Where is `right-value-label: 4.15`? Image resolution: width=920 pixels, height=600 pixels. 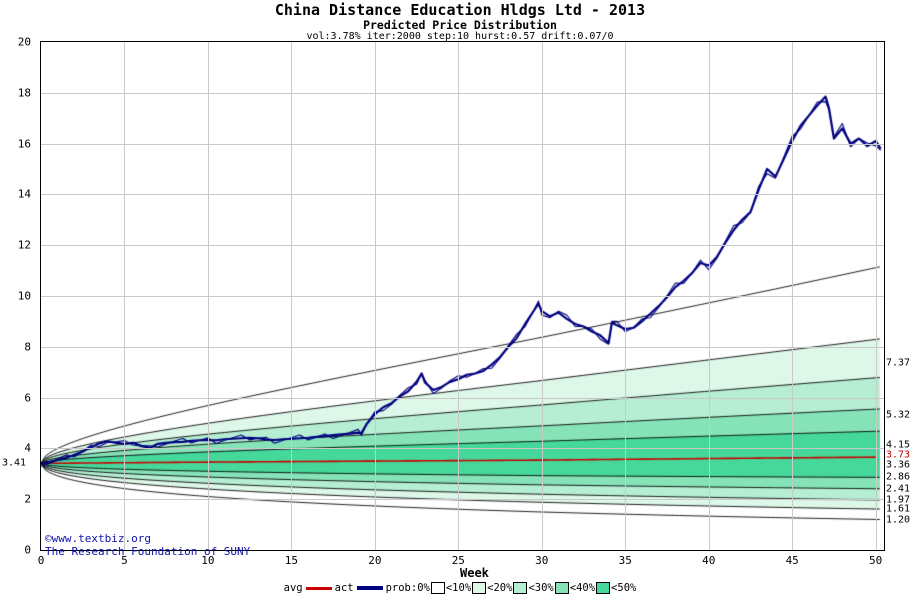 right-value-label: 4.15 is located at coordinates (898, 445).